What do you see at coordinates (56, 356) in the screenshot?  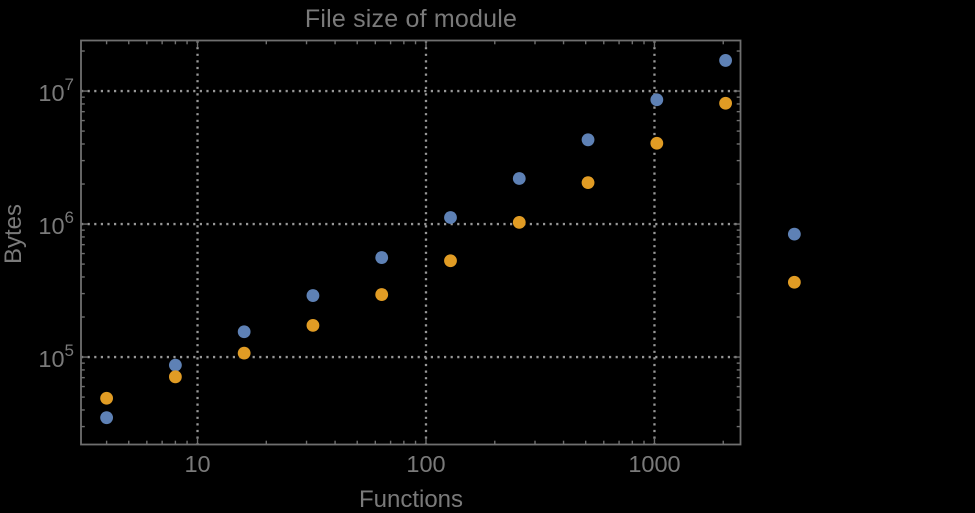 I see `y-tick-label: 10⁵` at bounding box center [56, 356].